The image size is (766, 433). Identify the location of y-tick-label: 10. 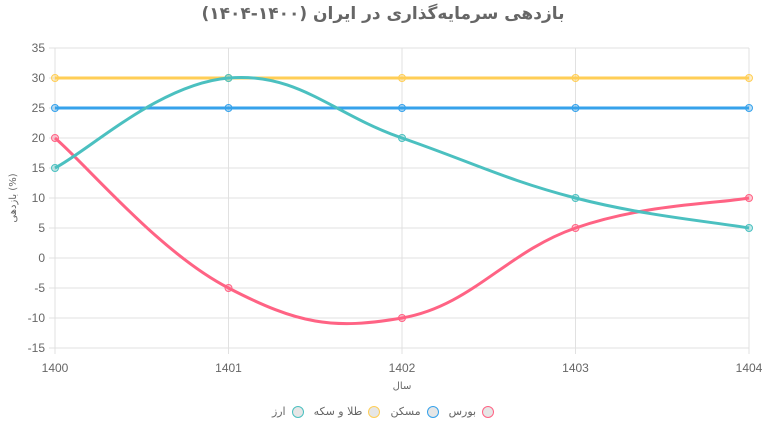
(39, 198).